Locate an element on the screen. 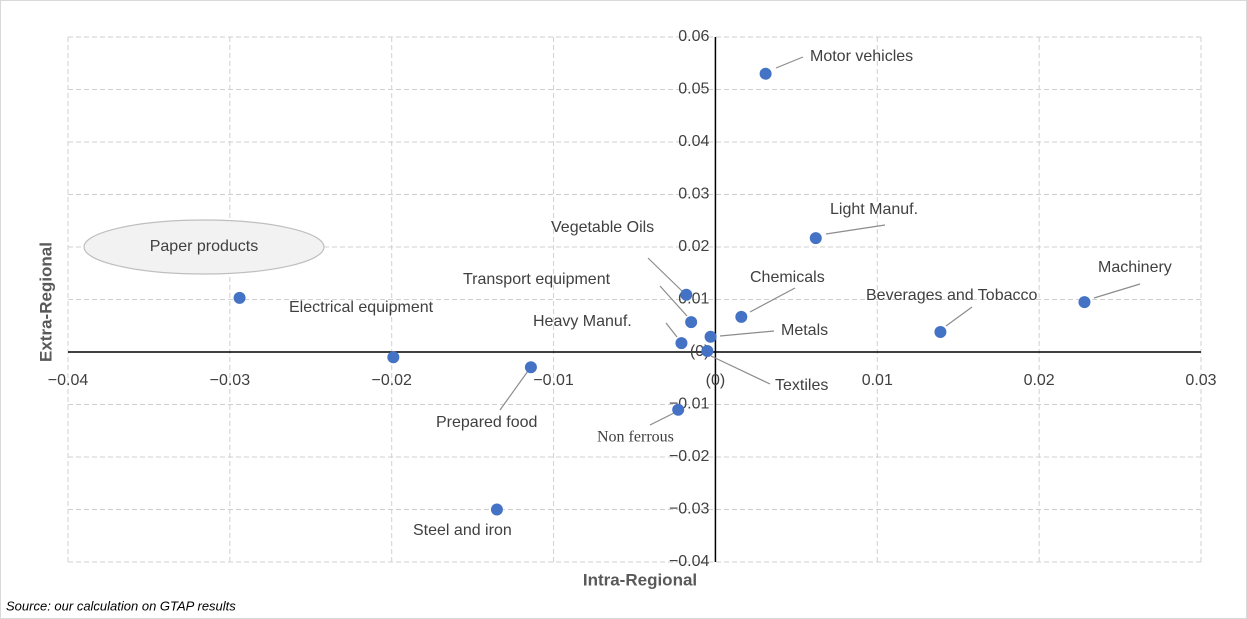 The width and height of the screenshot is (1247, 619). y-tick-label: 0.04 is located at coordinates (693, 141).